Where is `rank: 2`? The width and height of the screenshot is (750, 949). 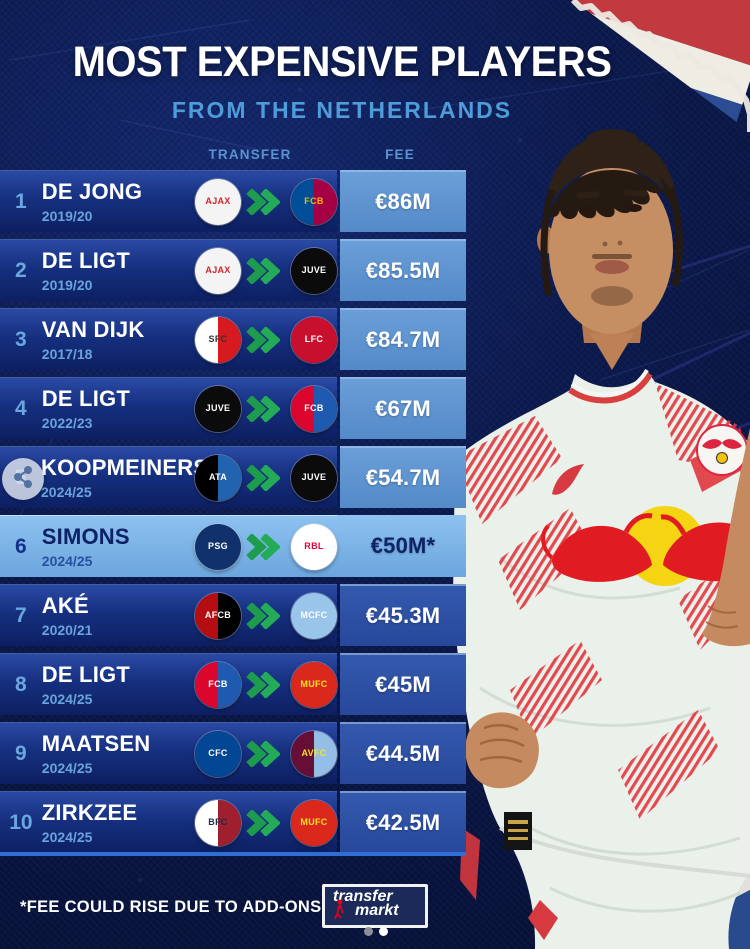
rank: 2 is located at coordinates (21, 270).